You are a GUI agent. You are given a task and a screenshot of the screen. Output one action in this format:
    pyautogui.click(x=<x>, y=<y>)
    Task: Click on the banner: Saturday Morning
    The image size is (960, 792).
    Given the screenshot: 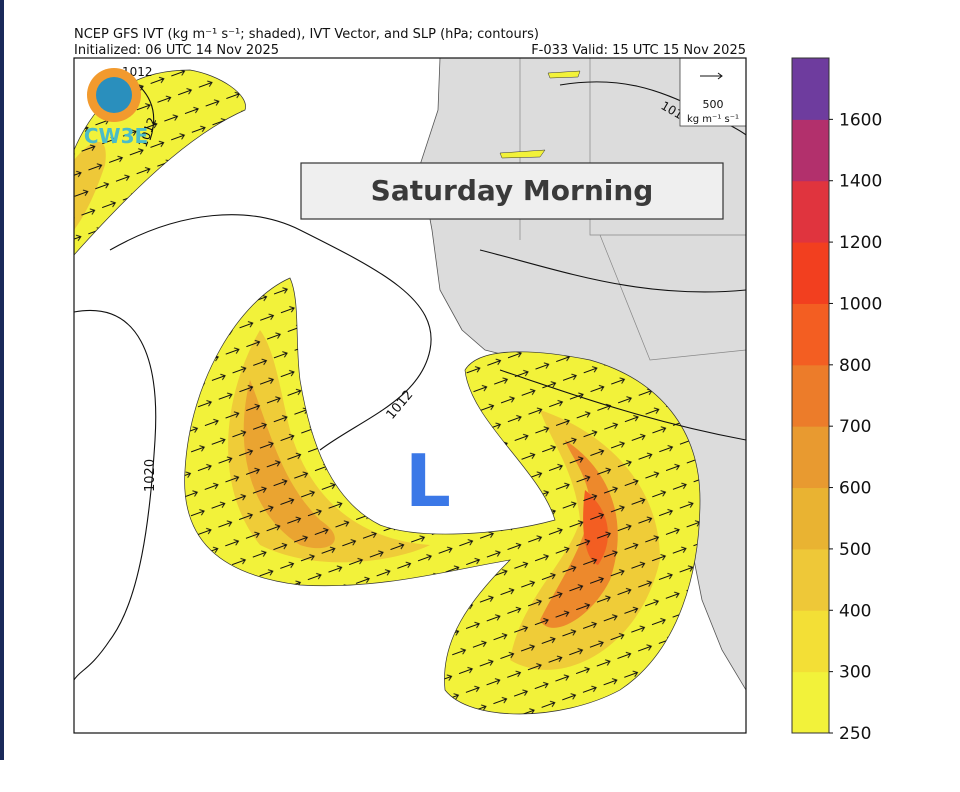 What is the action you would take?
    pyautogui.click(x=512, y=190)
    